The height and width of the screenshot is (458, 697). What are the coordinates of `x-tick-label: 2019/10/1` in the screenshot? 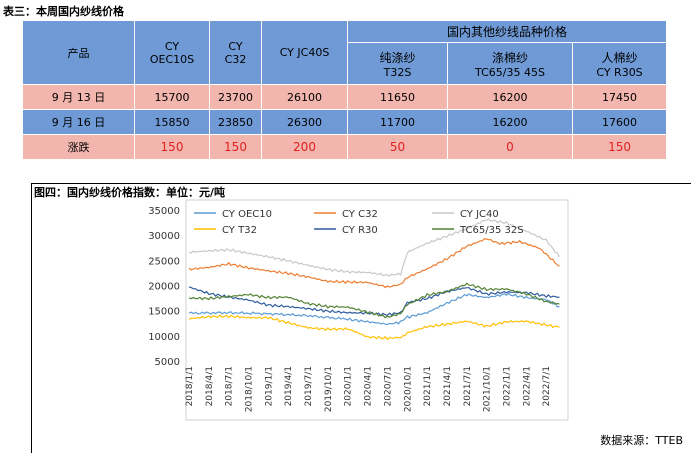 It's located at (329, 389).